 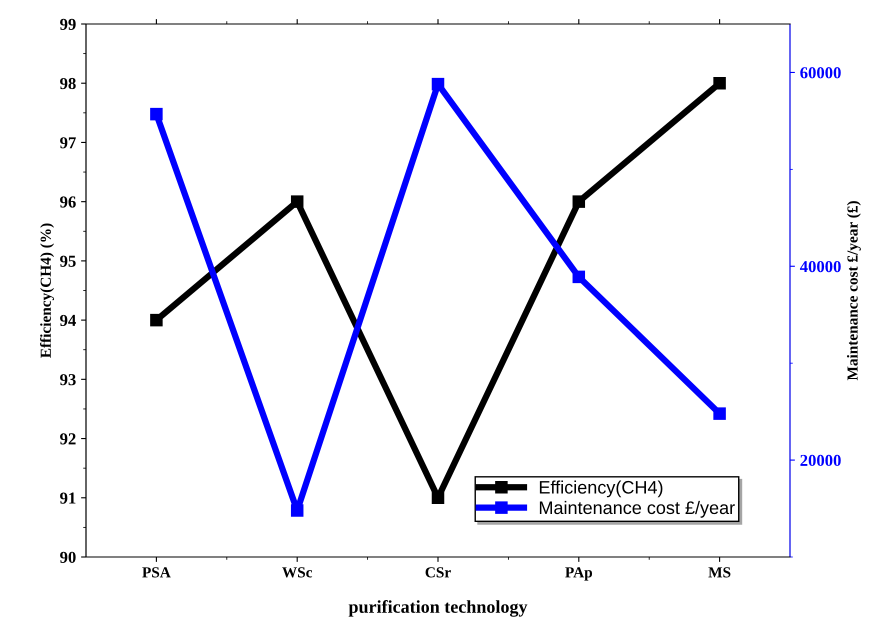 What do you see at coordinates (719, 572) in the screenshot?
I see `x-tick-label: MS` at bounding box center [719, 572].